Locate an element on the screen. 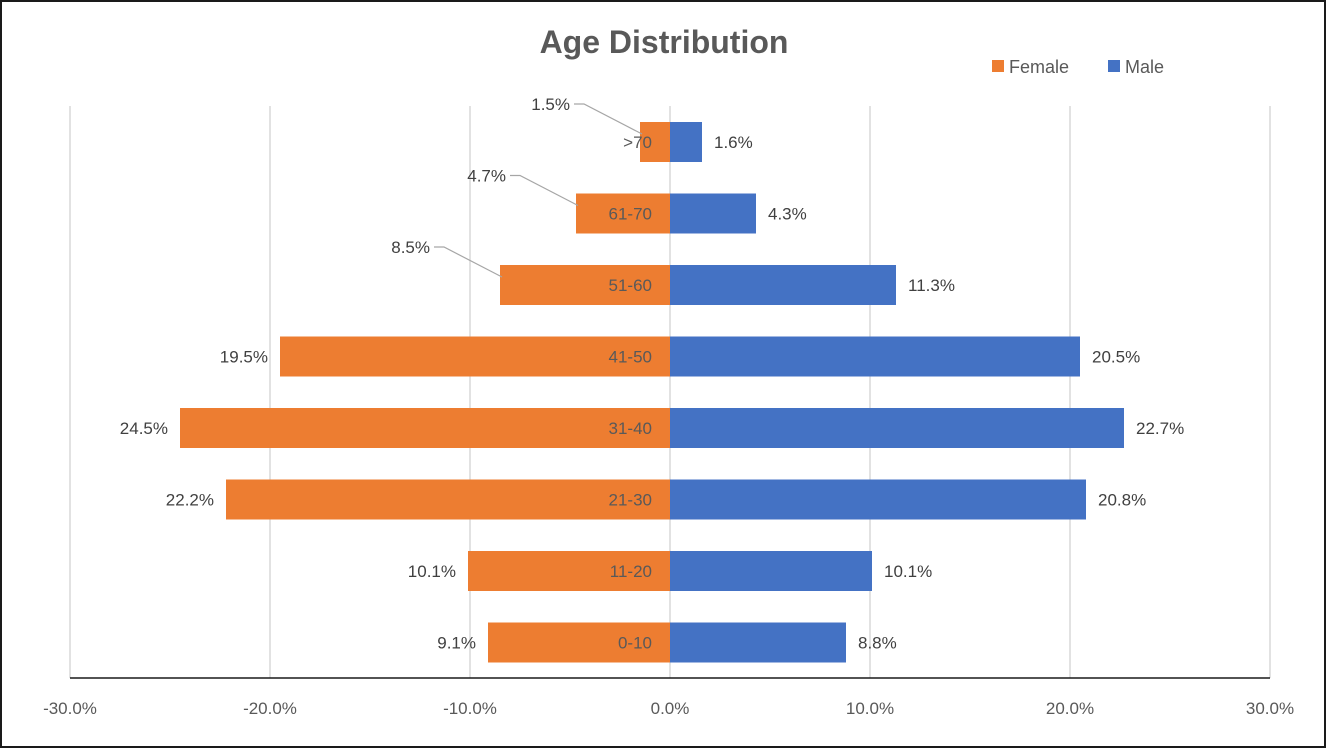 This screenshot has height=748, width=1326. category-label: 21-30 is located at coordinates (630, 500).